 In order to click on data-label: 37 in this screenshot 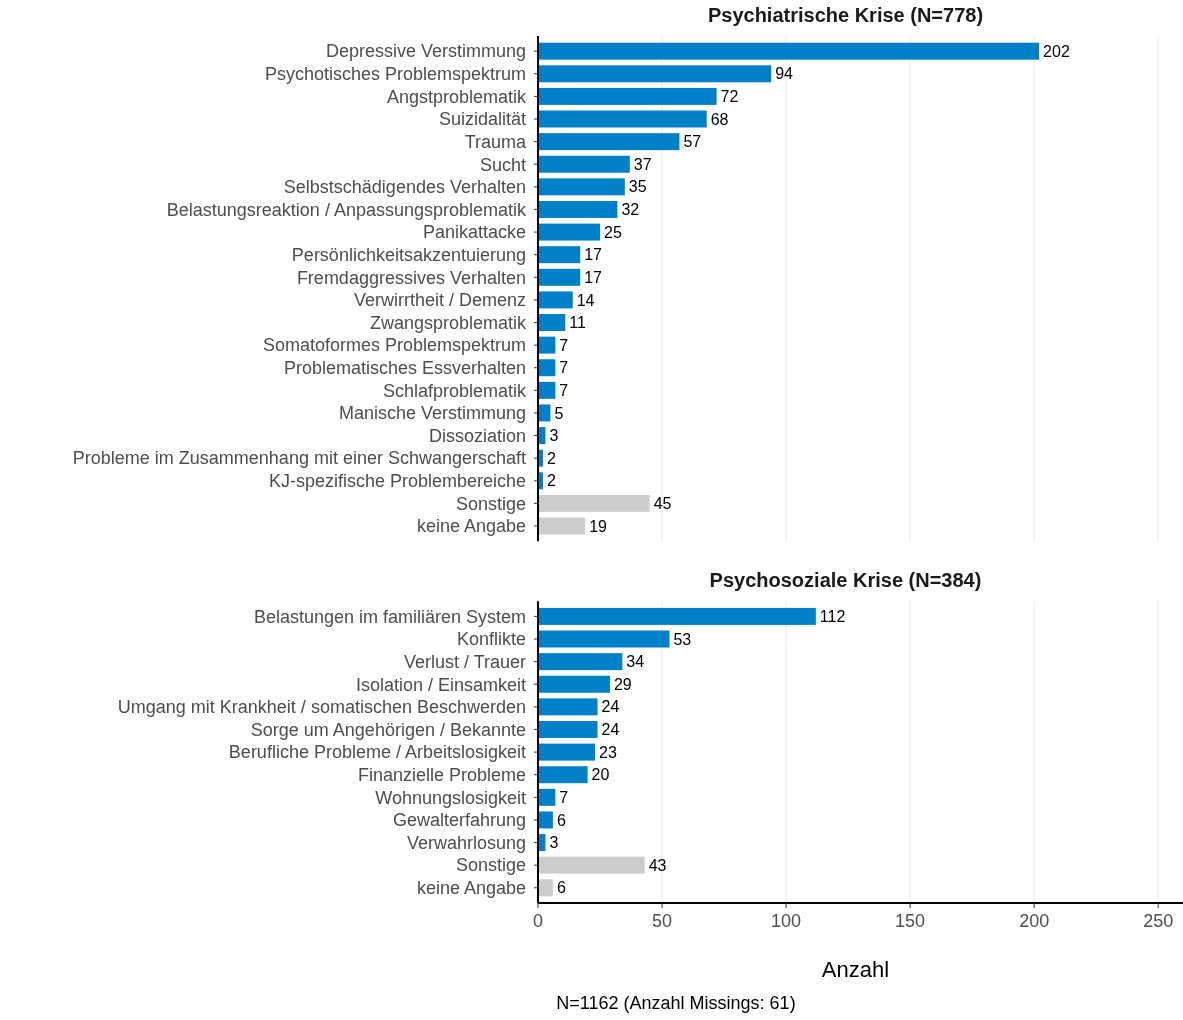, I will do `click(642, 164)`.